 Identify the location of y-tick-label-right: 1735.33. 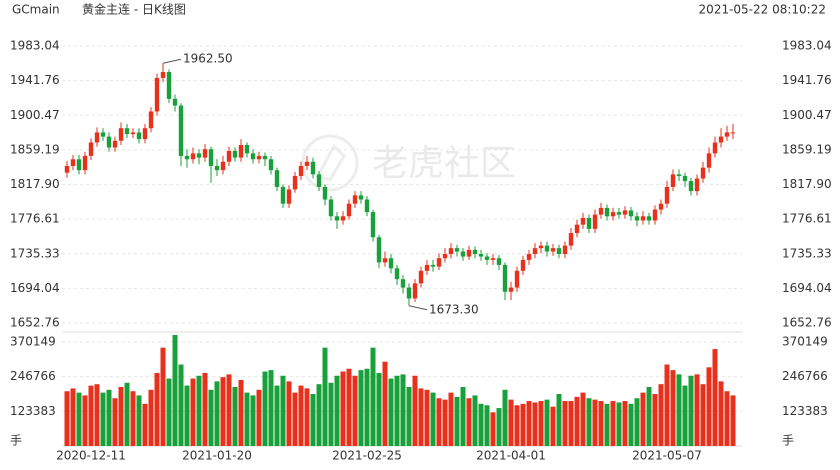
(807, 253).